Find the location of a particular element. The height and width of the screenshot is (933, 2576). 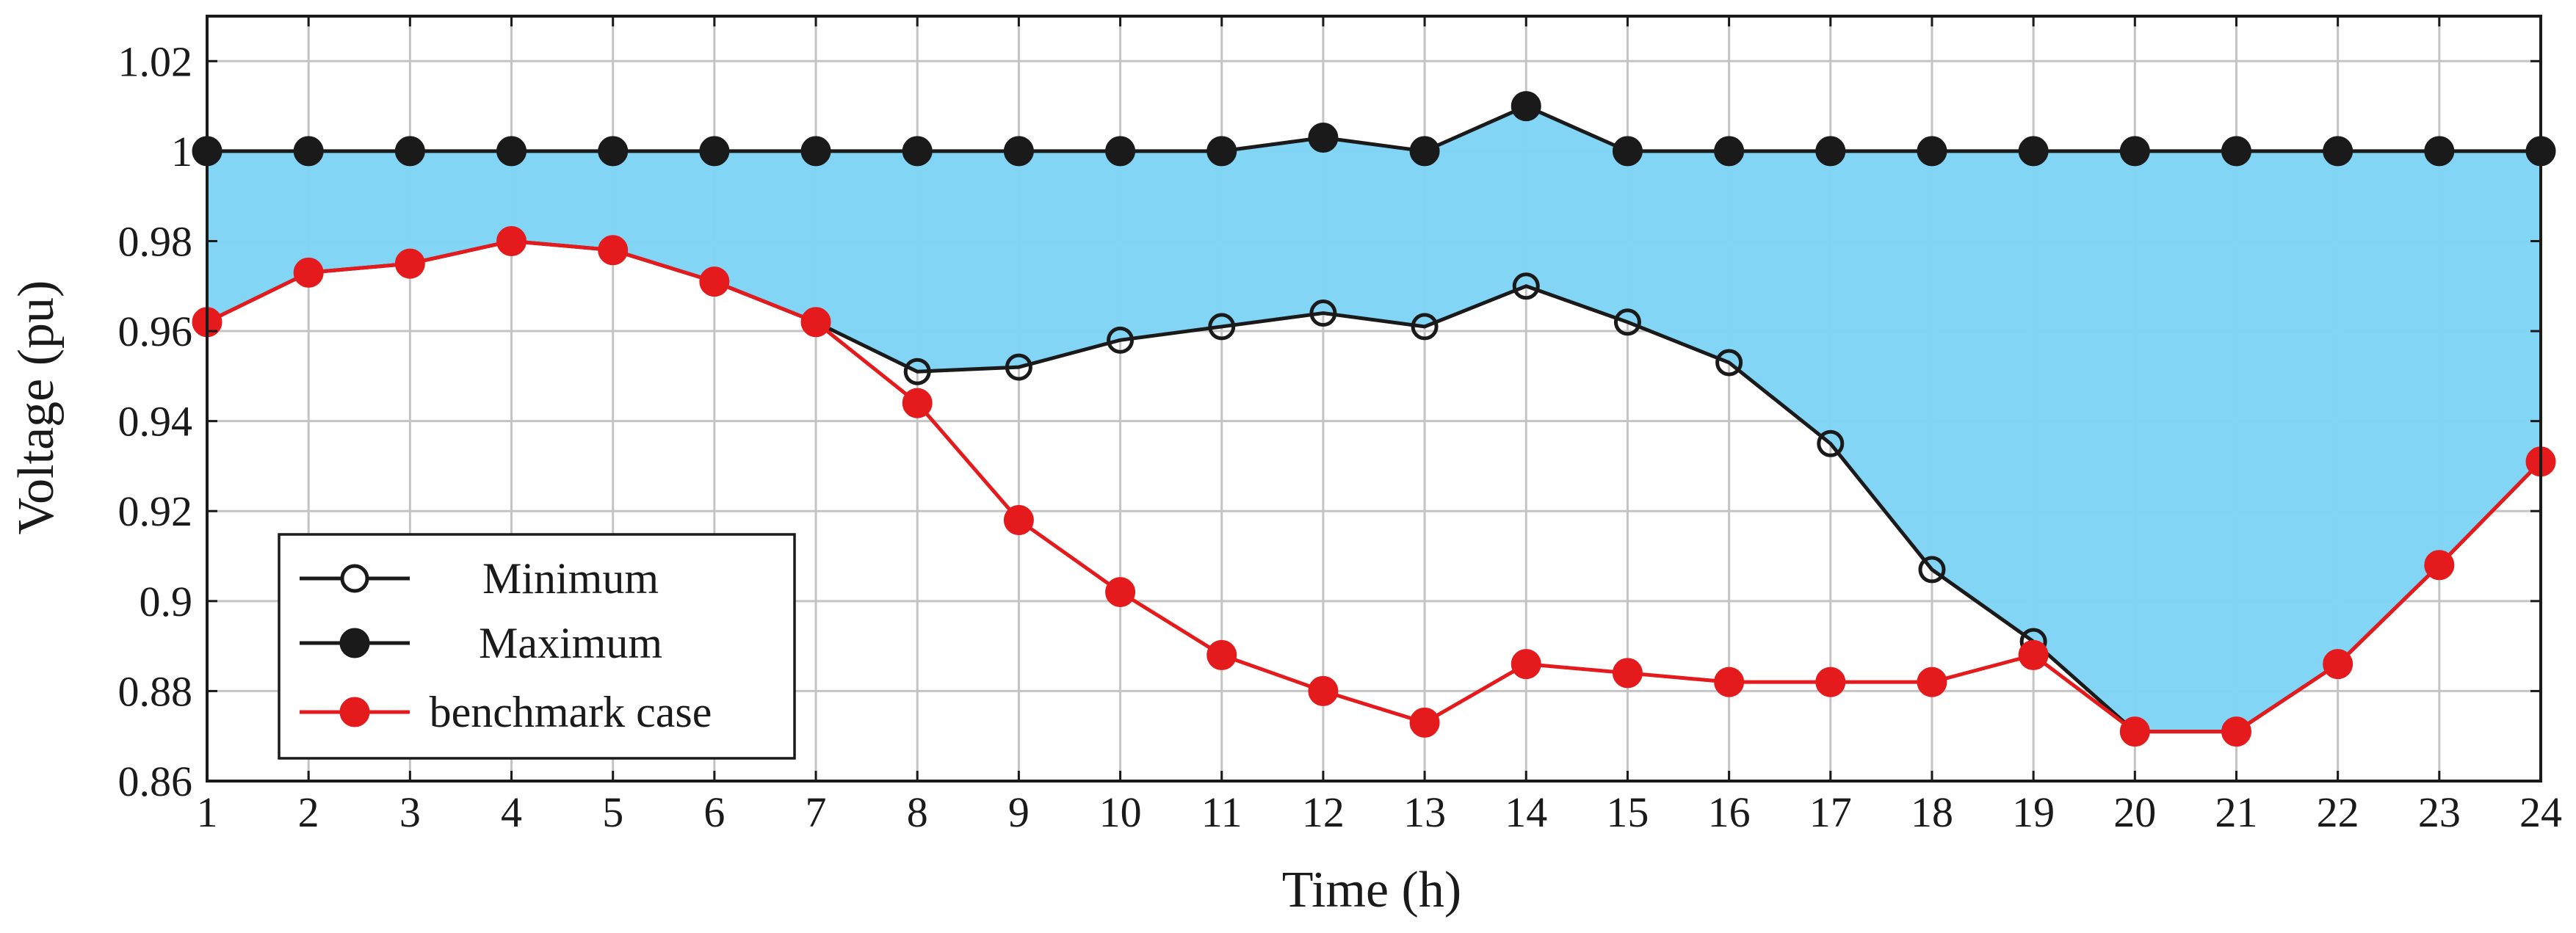

legend: Minimum Maximum benchmark case is located at coordinates (537, 646).